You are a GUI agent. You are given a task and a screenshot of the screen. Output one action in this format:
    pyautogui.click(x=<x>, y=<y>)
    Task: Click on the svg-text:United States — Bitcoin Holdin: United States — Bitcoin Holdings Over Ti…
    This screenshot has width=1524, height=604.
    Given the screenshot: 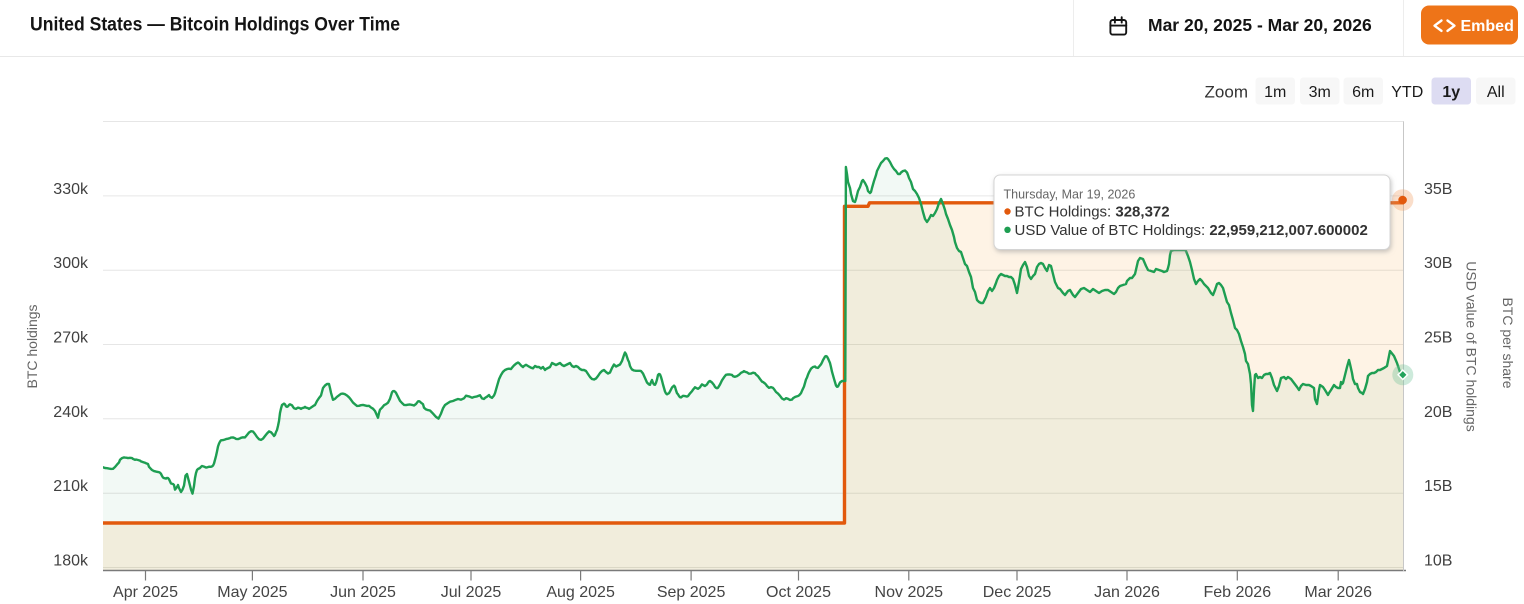 What is the action you would take?
    pyautogui.click(x=215, y=25)
    